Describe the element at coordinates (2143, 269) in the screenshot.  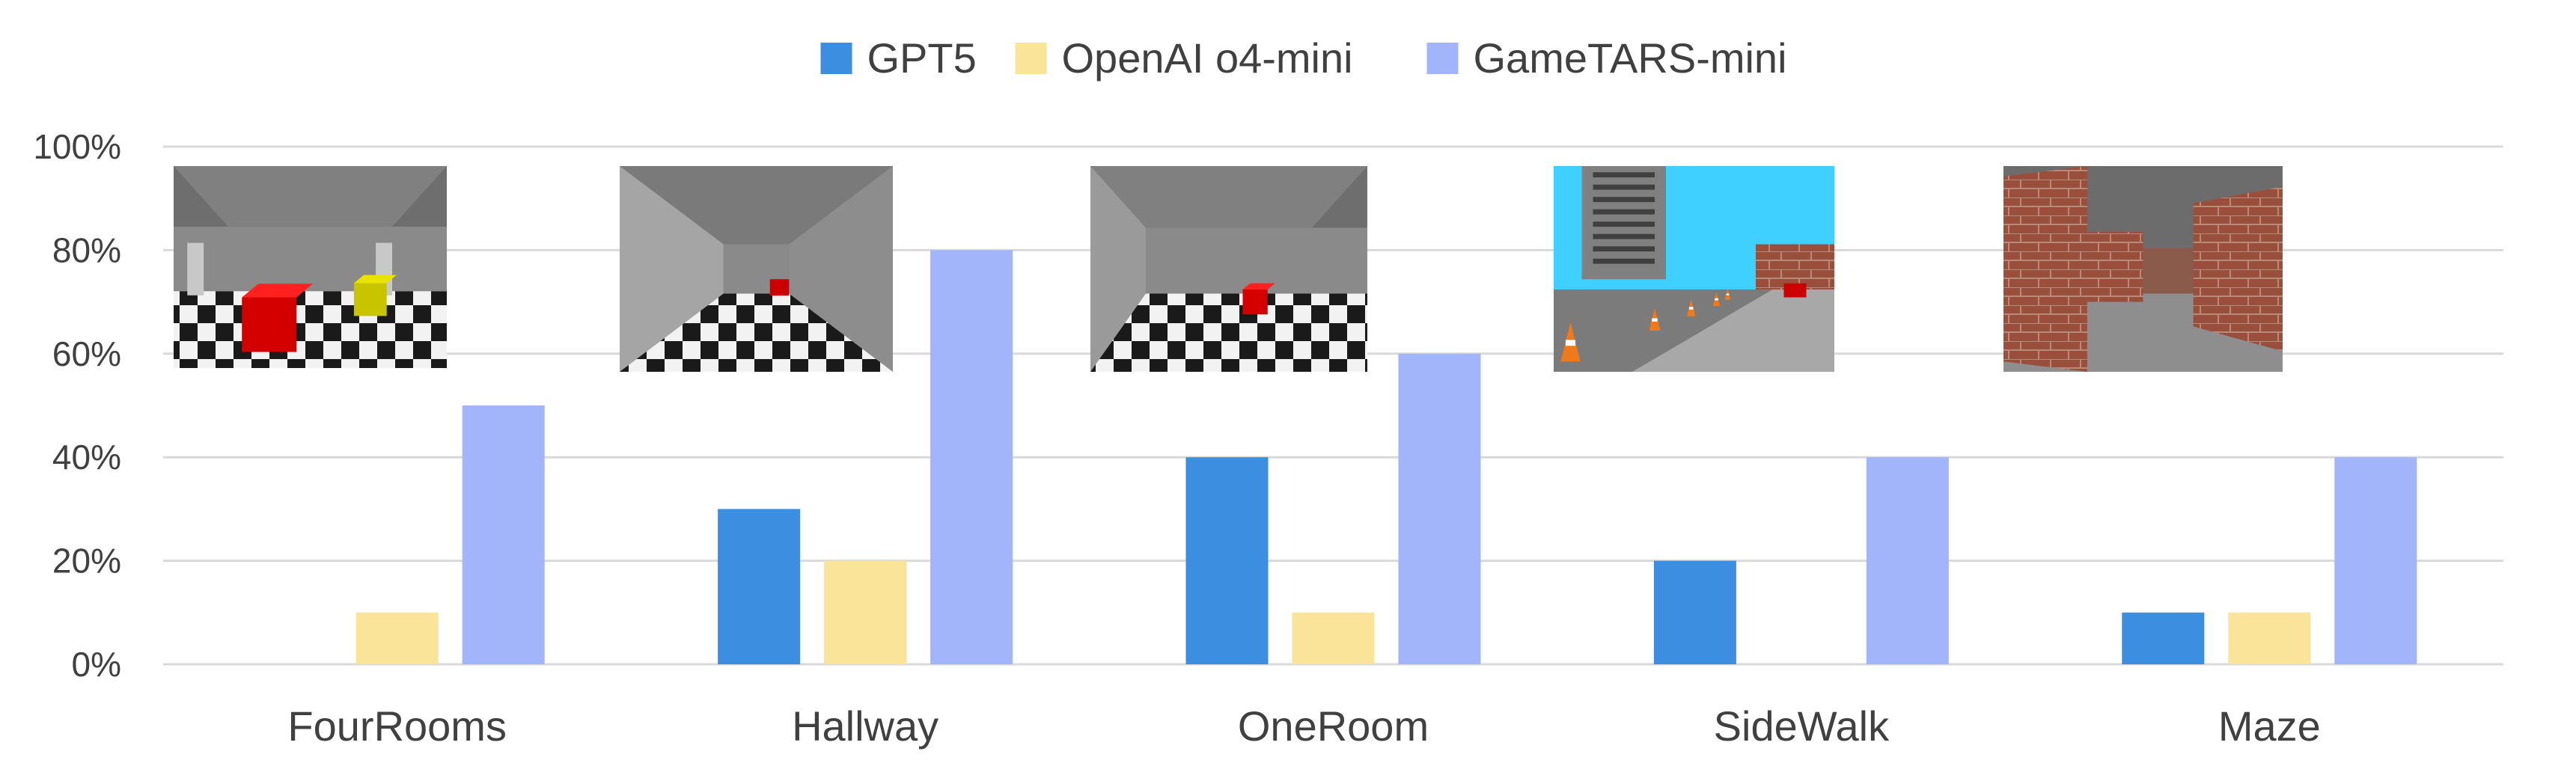
I see `maze-scene-icon` at that location.